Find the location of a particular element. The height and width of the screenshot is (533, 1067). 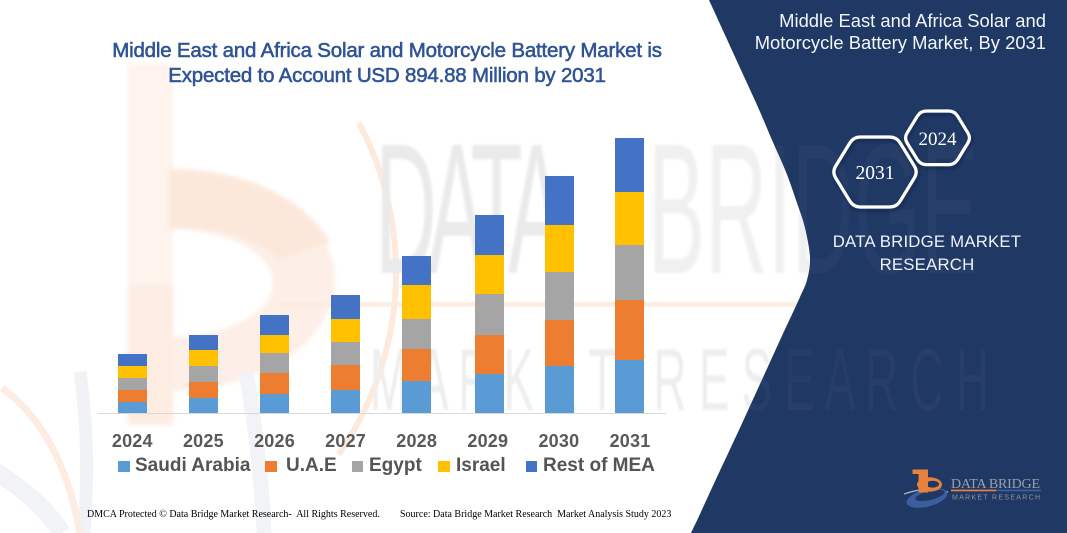

svg-text: 2024 is located at coordinates (938, 139).